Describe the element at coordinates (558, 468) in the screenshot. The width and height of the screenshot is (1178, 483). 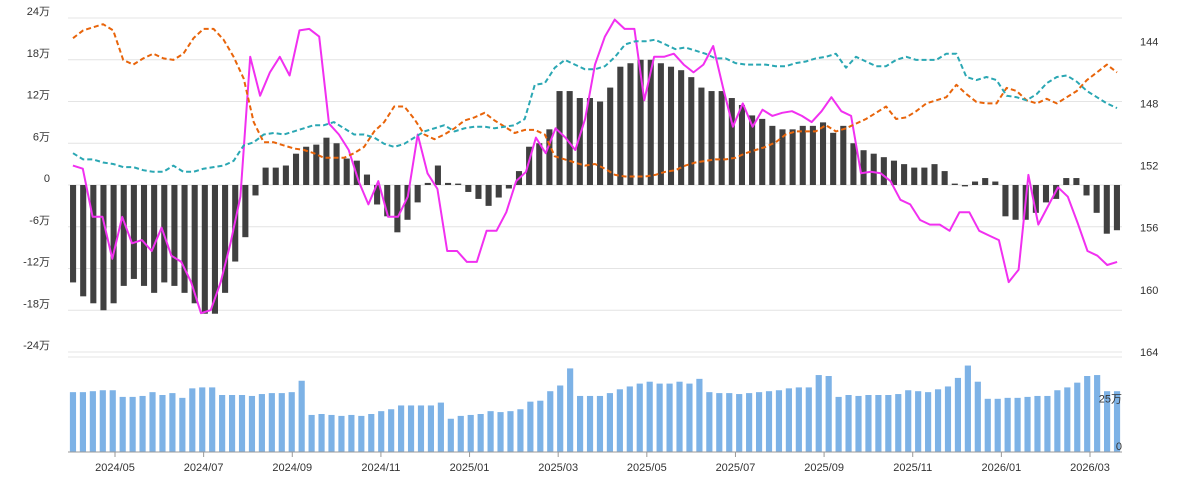
I see `x-tick-label: 2025/03` at that location.